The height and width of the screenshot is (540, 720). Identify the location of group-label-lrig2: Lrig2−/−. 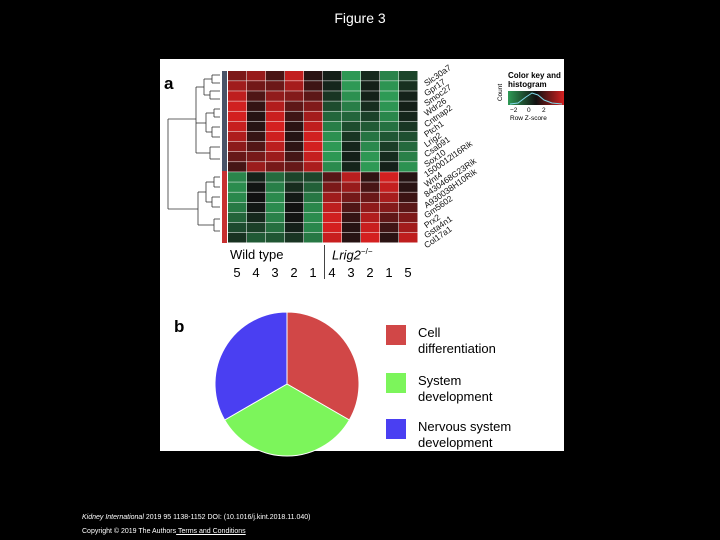
(352, 255).